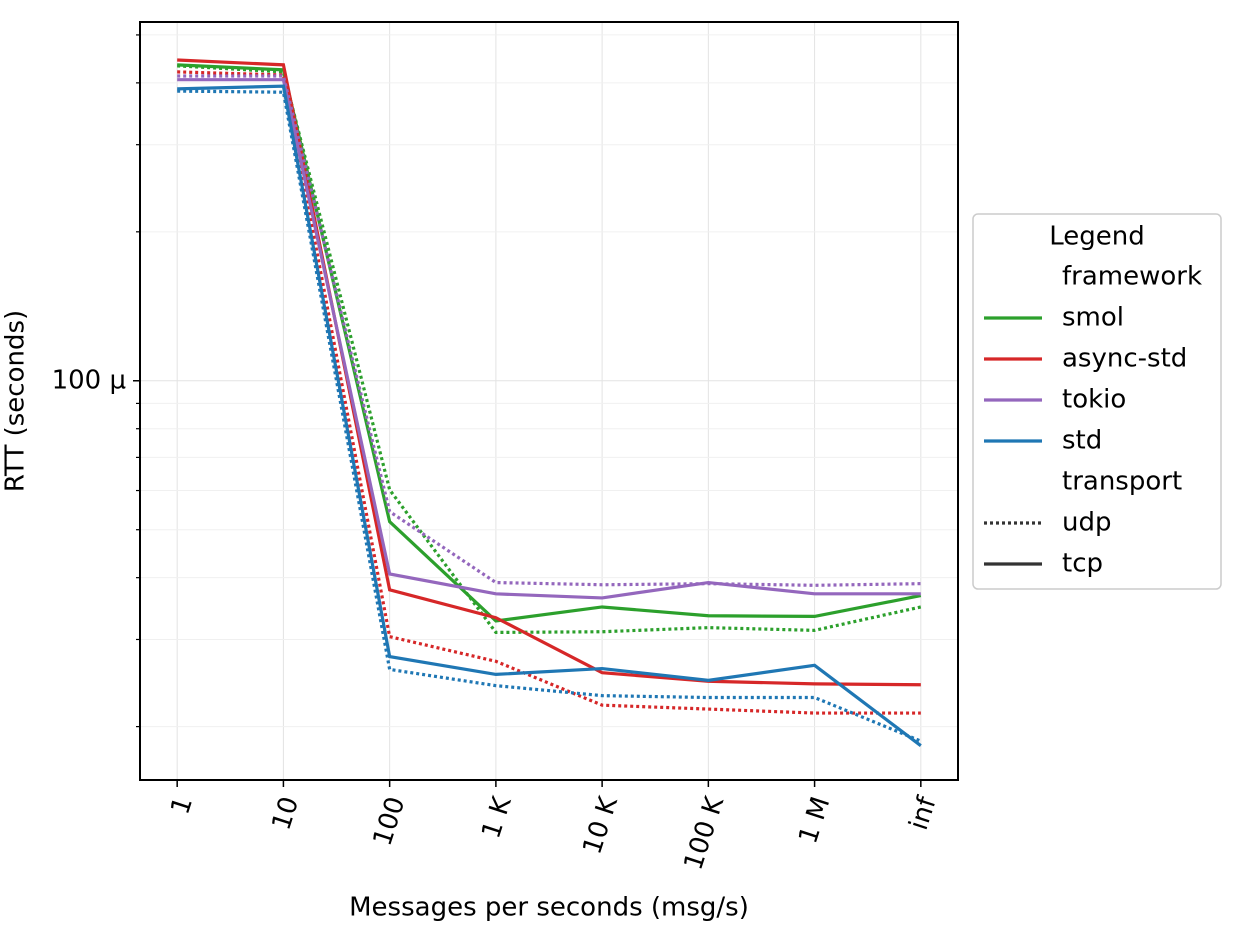 This screenshot has height=934, width=1235. What do you see at coordinates (1082, 441) in the screenshot?
I see `legend-label: std` at bounding box center [1082, 441].